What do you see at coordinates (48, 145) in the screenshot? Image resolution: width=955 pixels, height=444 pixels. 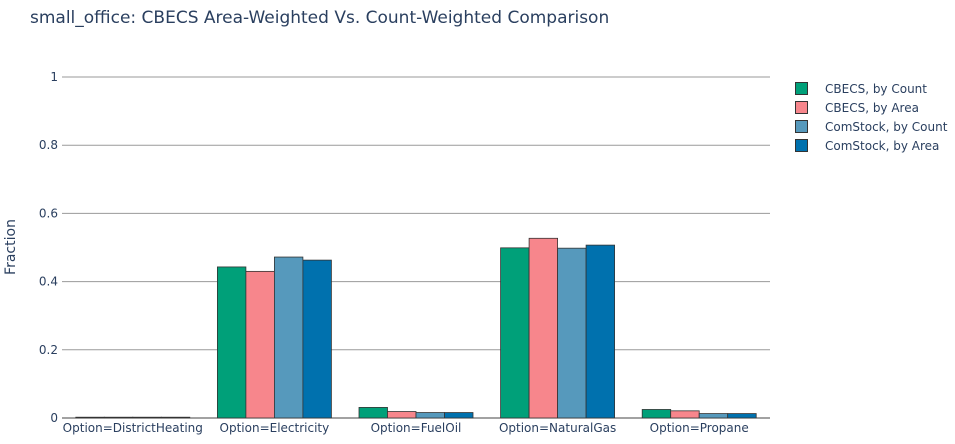 I see `y-tick-label: 0.8` at bounding box center [48, 145].